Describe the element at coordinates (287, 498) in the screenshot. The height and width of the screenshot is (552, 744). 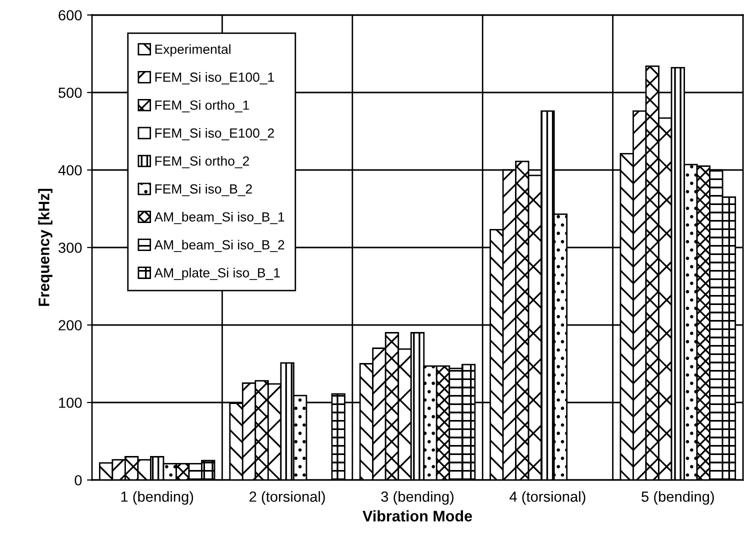
I see `x-tick-label: 2 (torsional)` at that location.